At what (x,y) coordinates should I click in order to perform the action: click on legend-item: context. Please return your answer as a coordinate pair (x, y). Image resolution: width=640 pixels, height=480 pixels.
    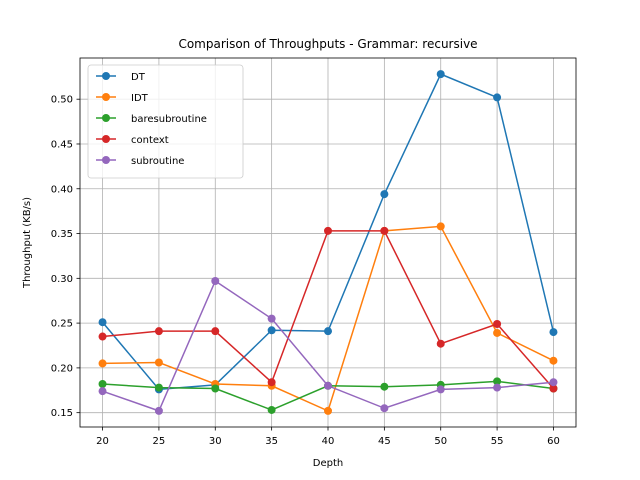
    Looking at the image, I should click on (132, 140).